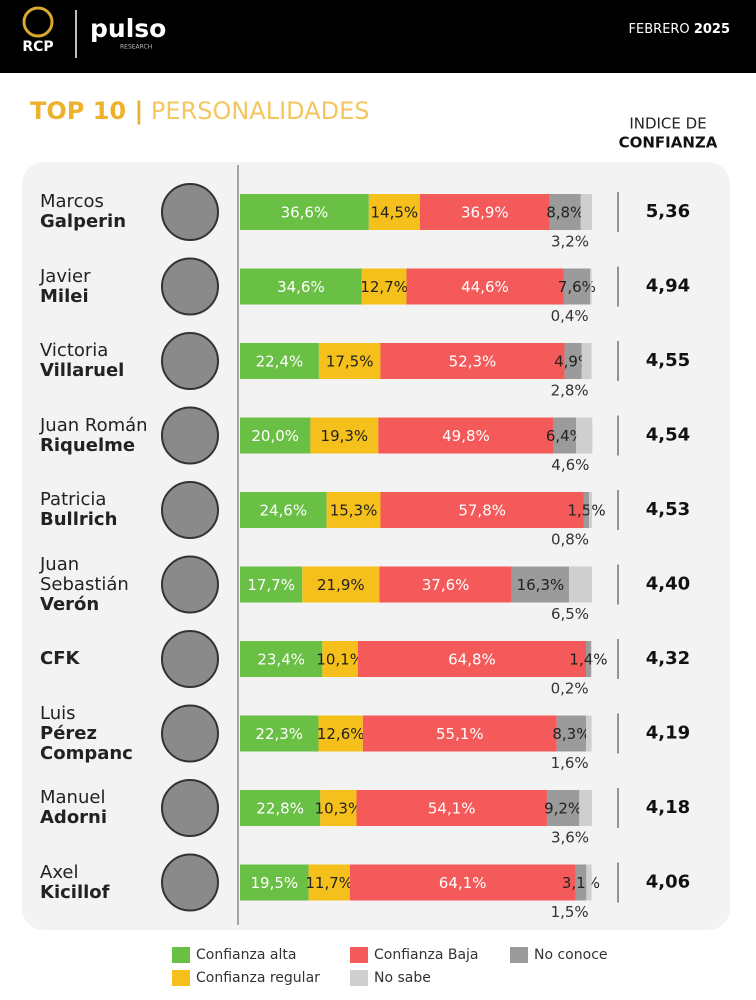  What do you see at coordinates (99, 287) in the screenshot?
I see `person-name: Javier Milei` at bounding box center [99, 287].